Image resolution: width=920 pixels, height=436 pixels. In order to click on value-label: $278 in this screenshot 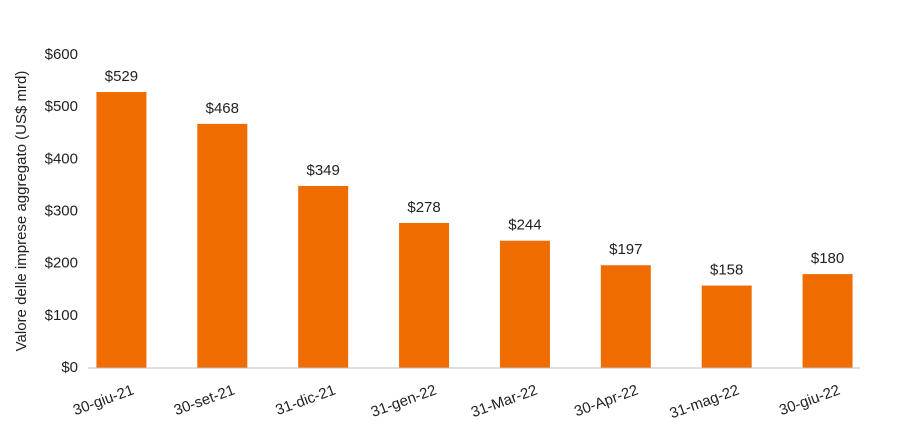, I will do `click(423, 207)`.